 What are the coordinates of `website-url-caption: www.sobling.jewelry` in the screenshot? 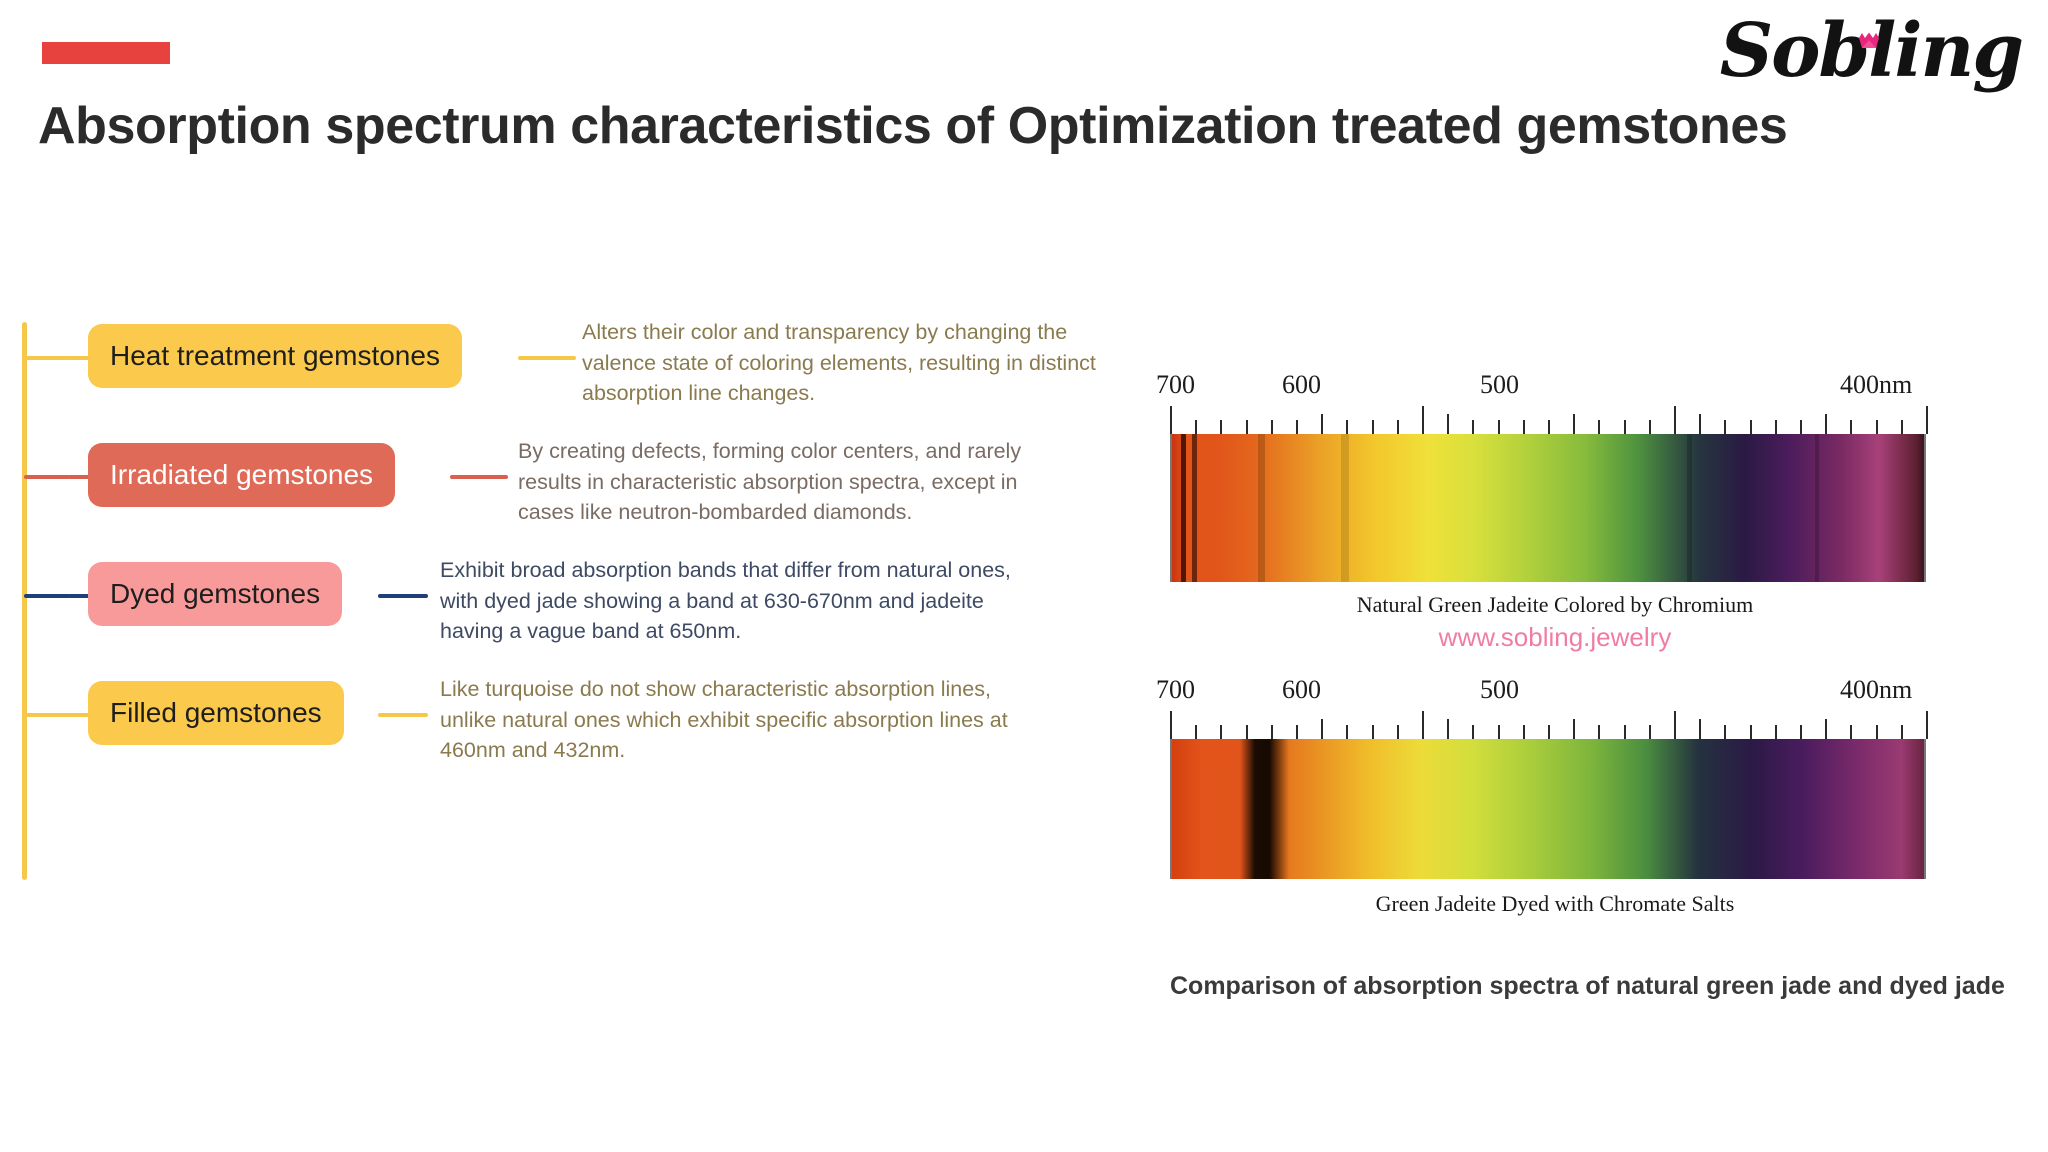 It's located at (1555, 637).